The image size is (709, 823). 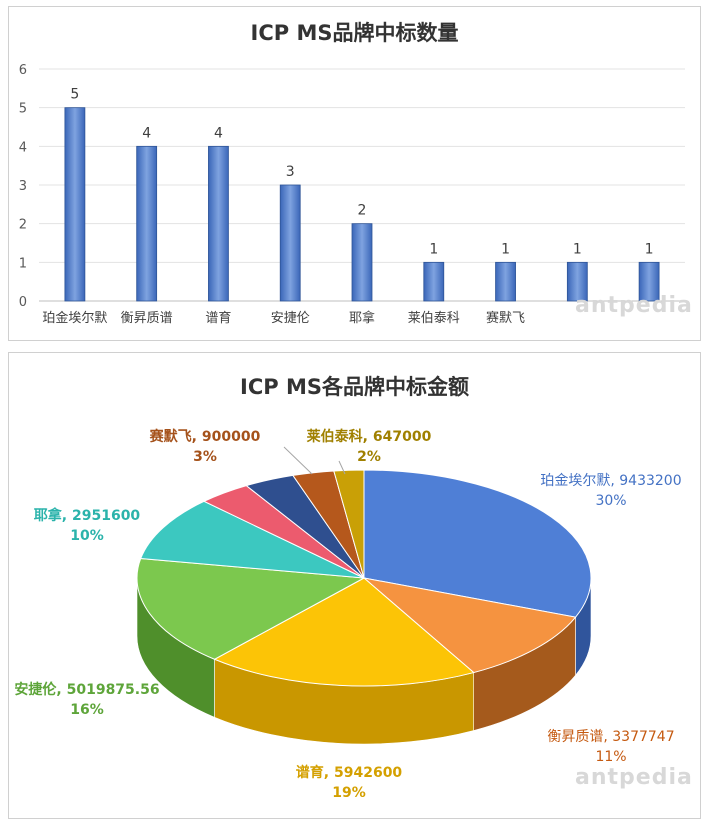 What do you see at coordinates (23, 70) in the screenshot?
I see `y-tick-label: 6` at bounding box center [23, 70].